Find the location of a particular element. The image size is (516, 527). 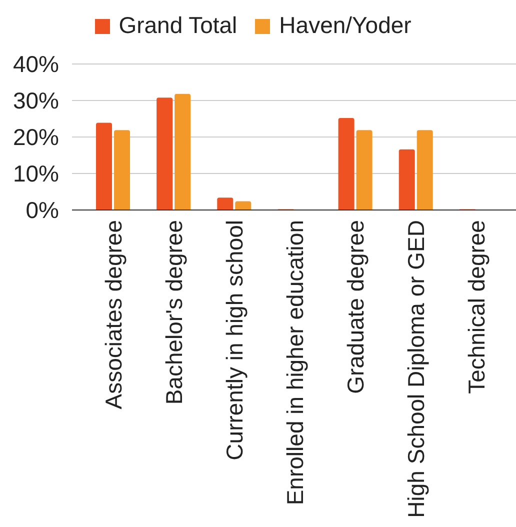

x-tick-label: Graduate degree is located at coordinates (355, 307).